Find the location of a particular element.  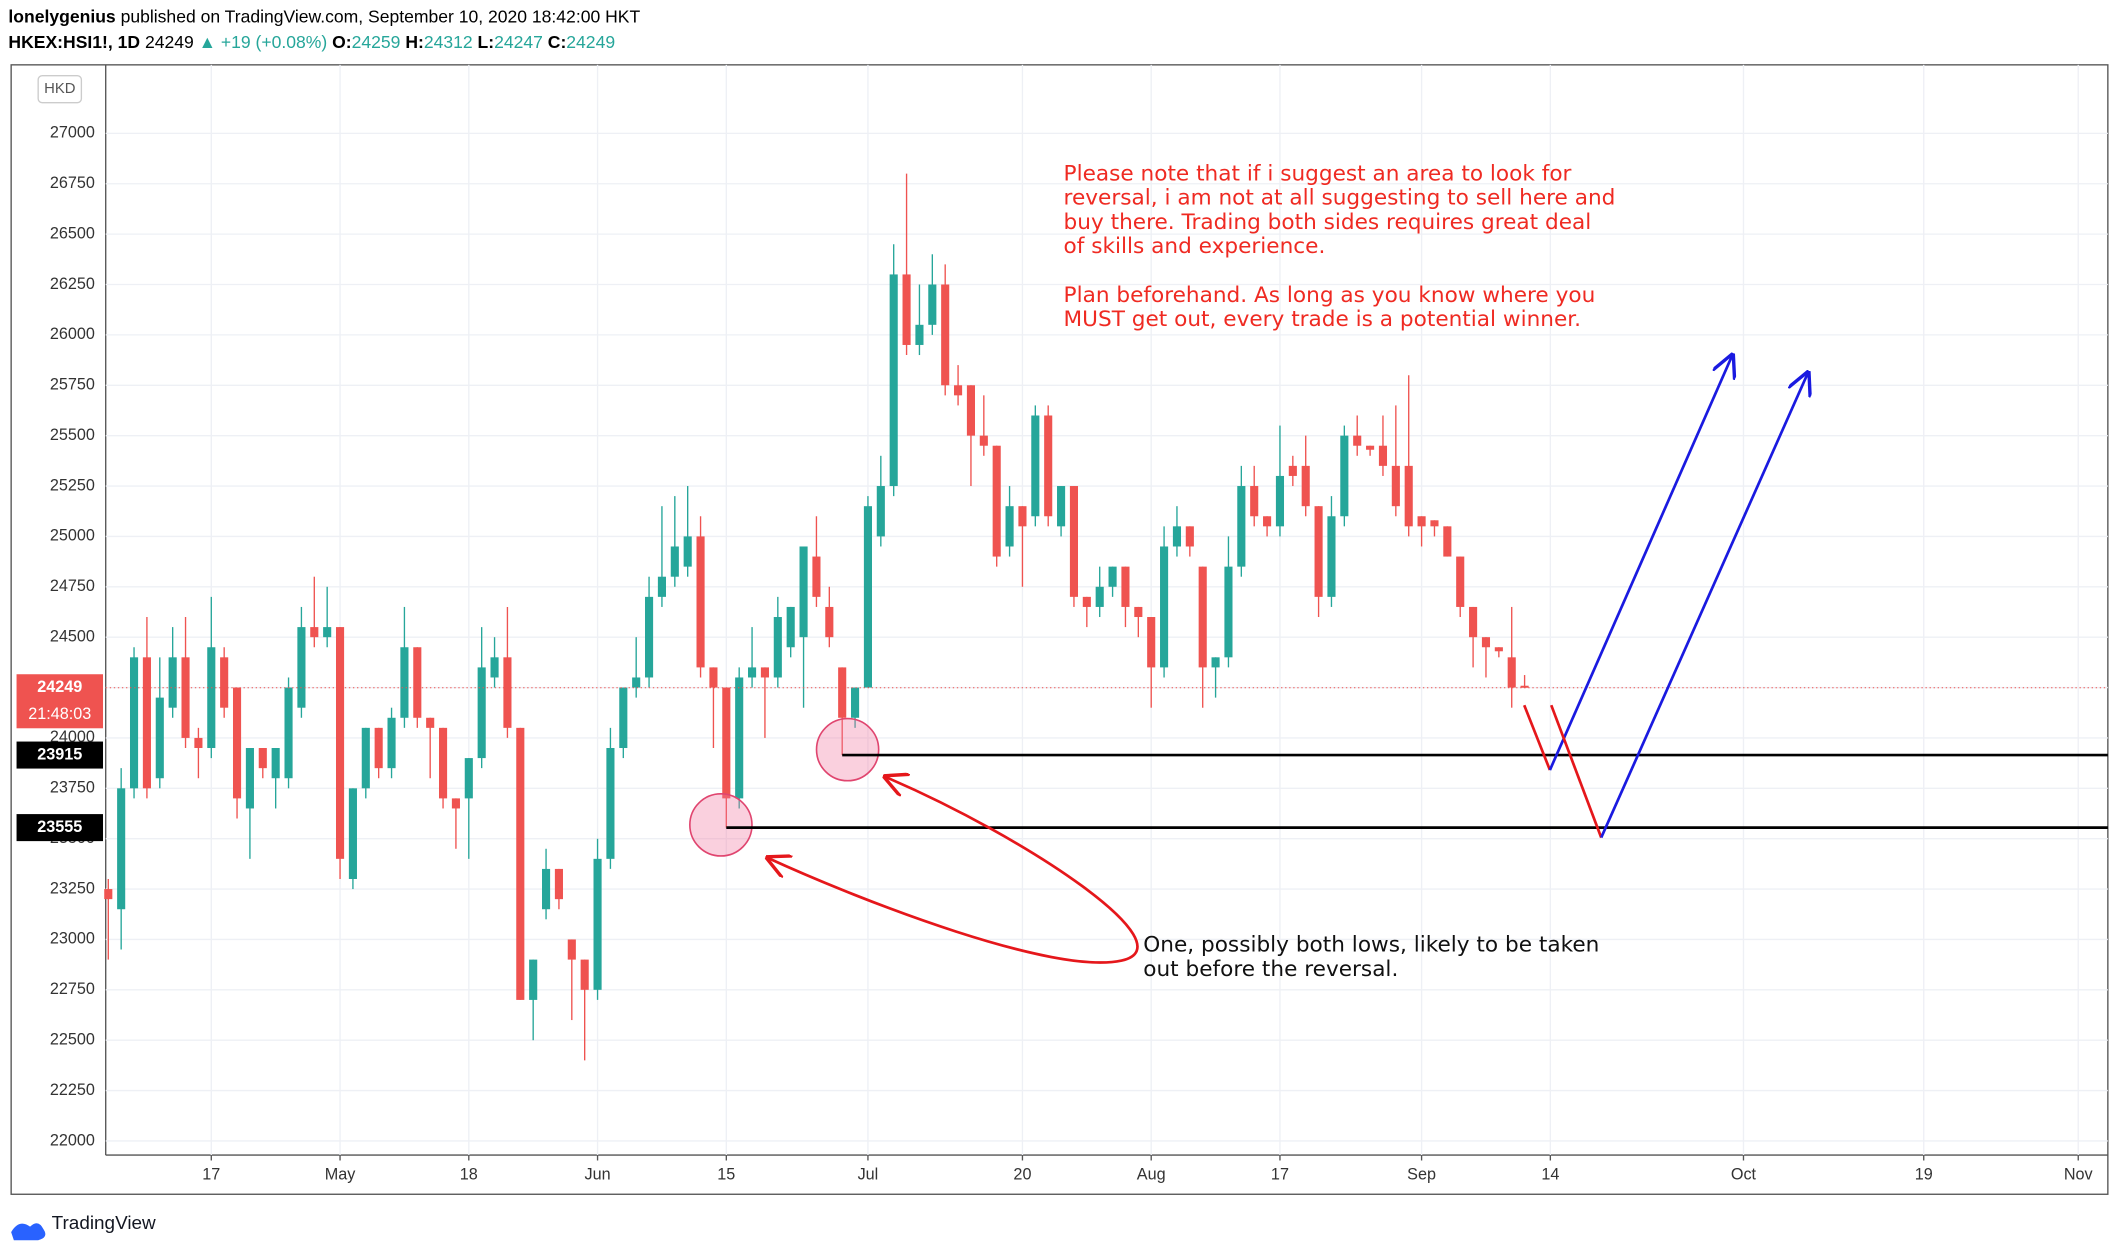

o-label: O: is located at coordinates (342, 42).